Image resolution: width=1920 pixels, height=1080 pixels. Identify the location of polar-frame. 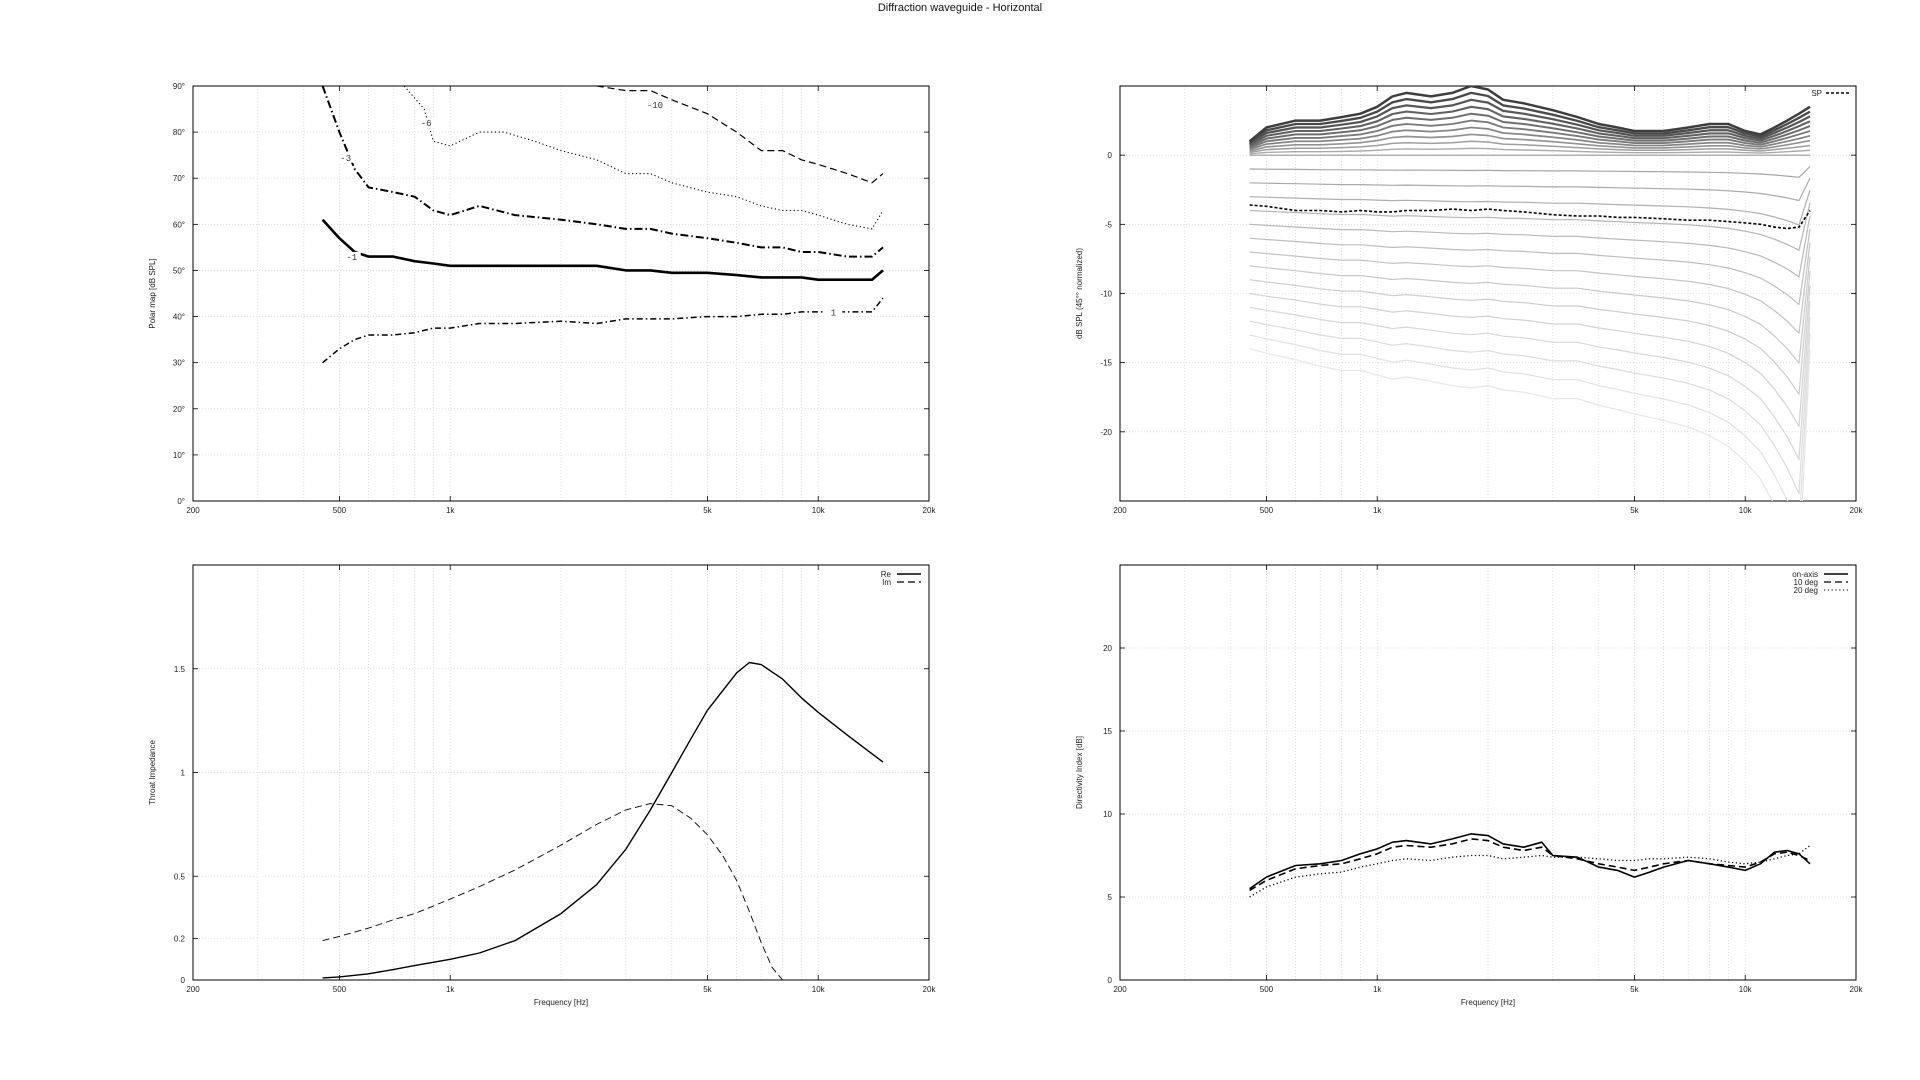
(561, 293).